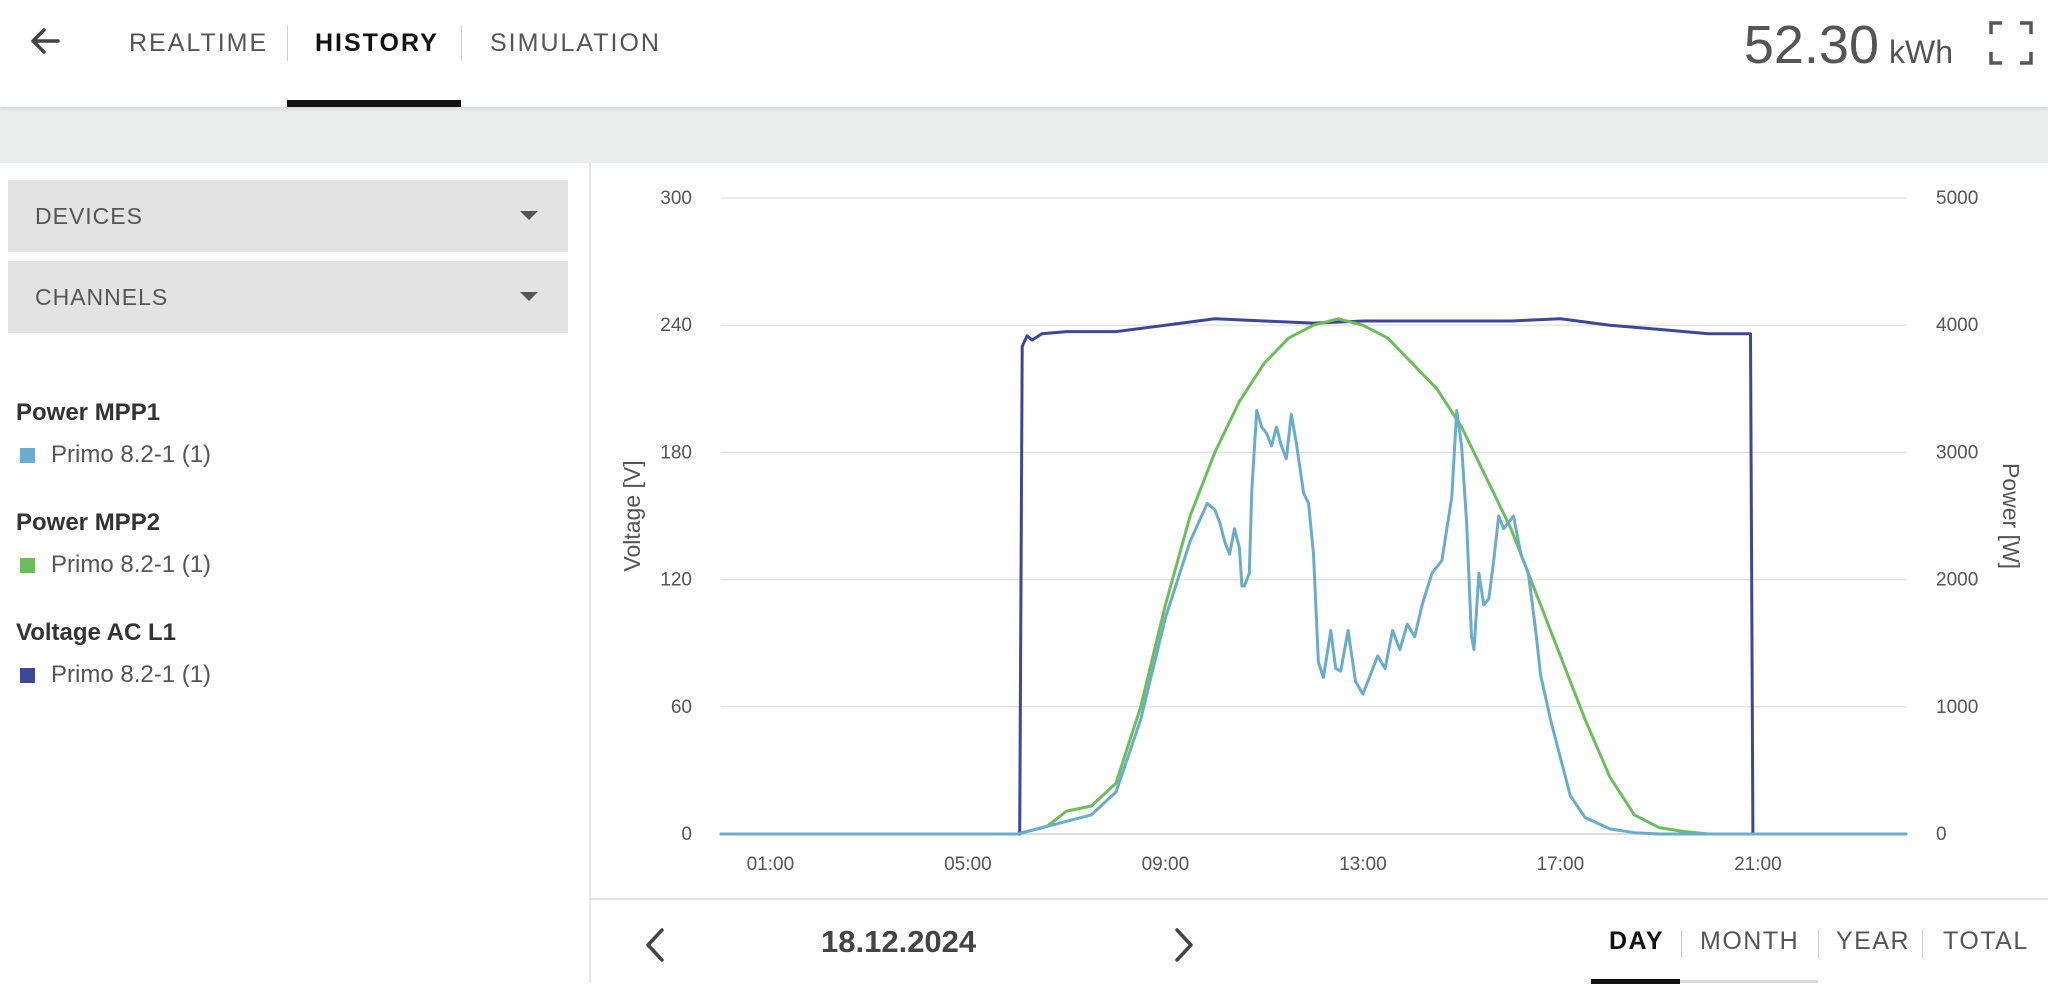 The height and width of the screenshot is (984, 2048). What do you see at coordinates (1704, 981) in the screenshot?
I see `period-track` at bounding box center [1704, 981].